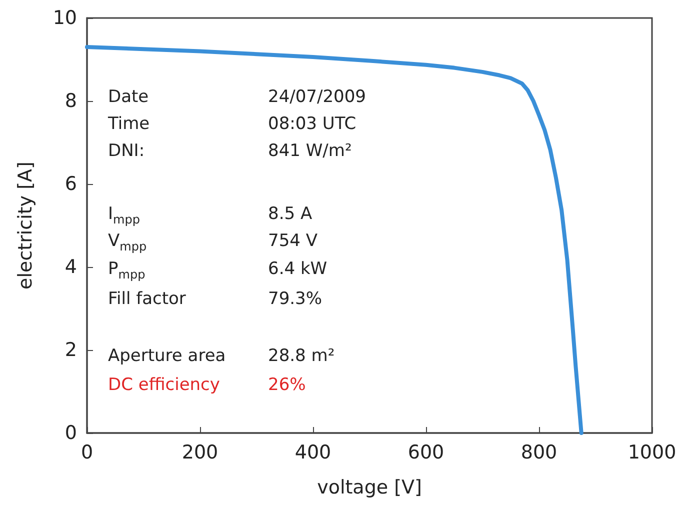 The width and height of the screenshot is (693, 521). What do you see at coordinates (287, 385) in the screenshot?
I see `annotation: 26%` at bounding box center [287, 385].